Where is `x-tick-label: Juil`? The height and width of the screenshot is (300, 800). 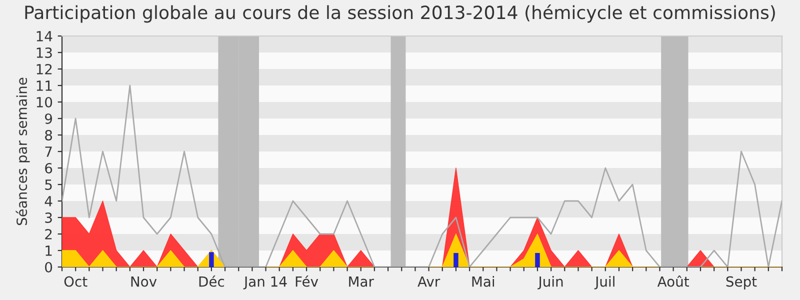 x-tick-label: Juil is located at coordinates (604, 283).